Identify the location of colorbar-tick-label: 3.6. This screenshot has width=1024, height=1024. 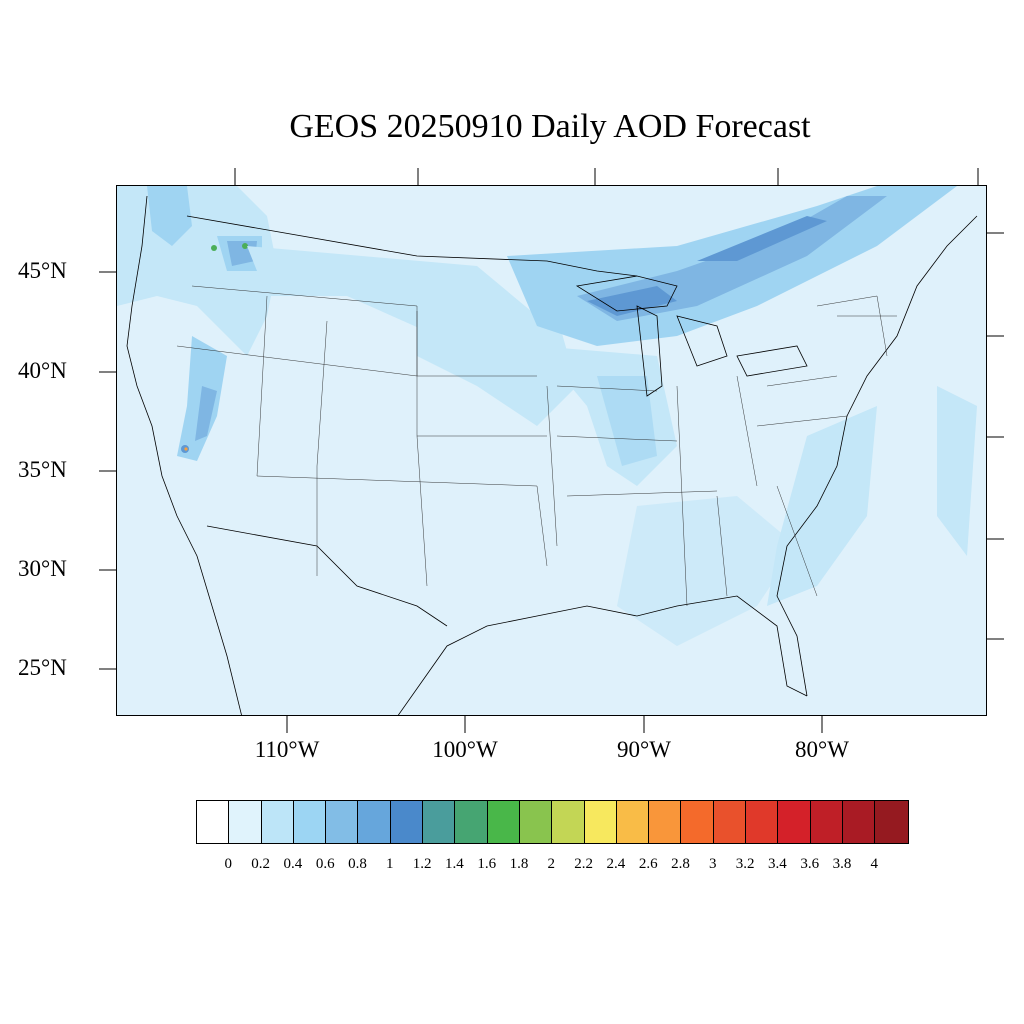
(810, 864).